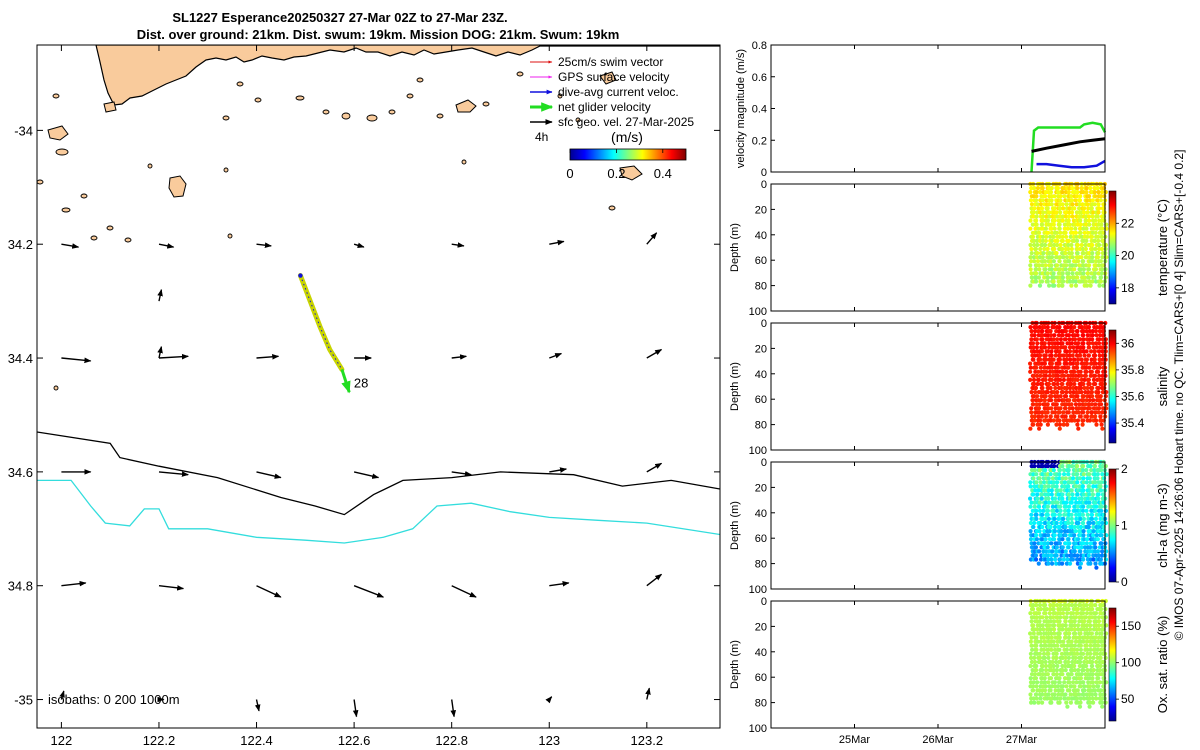  Describe the element at coordinates (1128, 223) in the screenshot. I see `colorbar-tick-label: 22` at that location.